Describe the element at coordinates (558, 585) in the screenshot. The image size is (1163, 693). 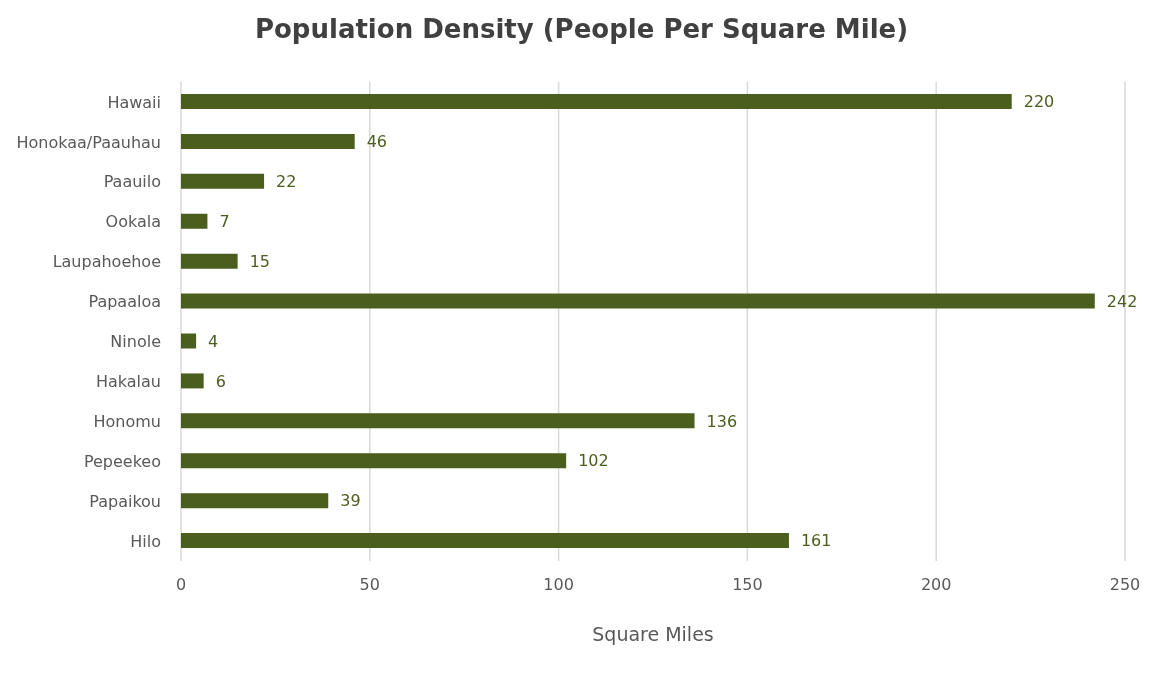
I see `x-tick-label: 100` at that location.